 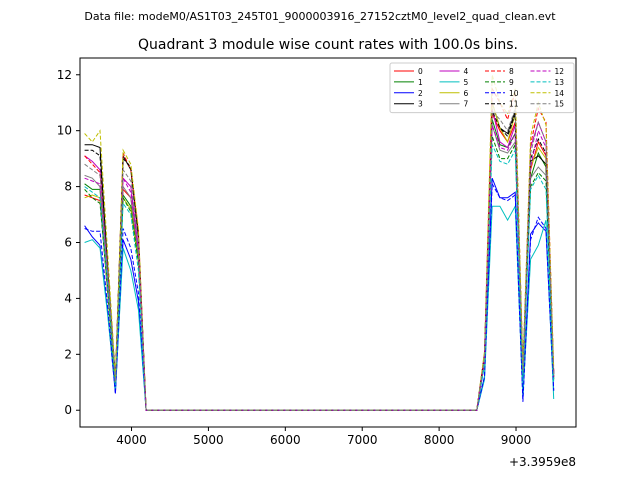 I want to click on x-tick-label: 5000, so click(x=208, y=440).